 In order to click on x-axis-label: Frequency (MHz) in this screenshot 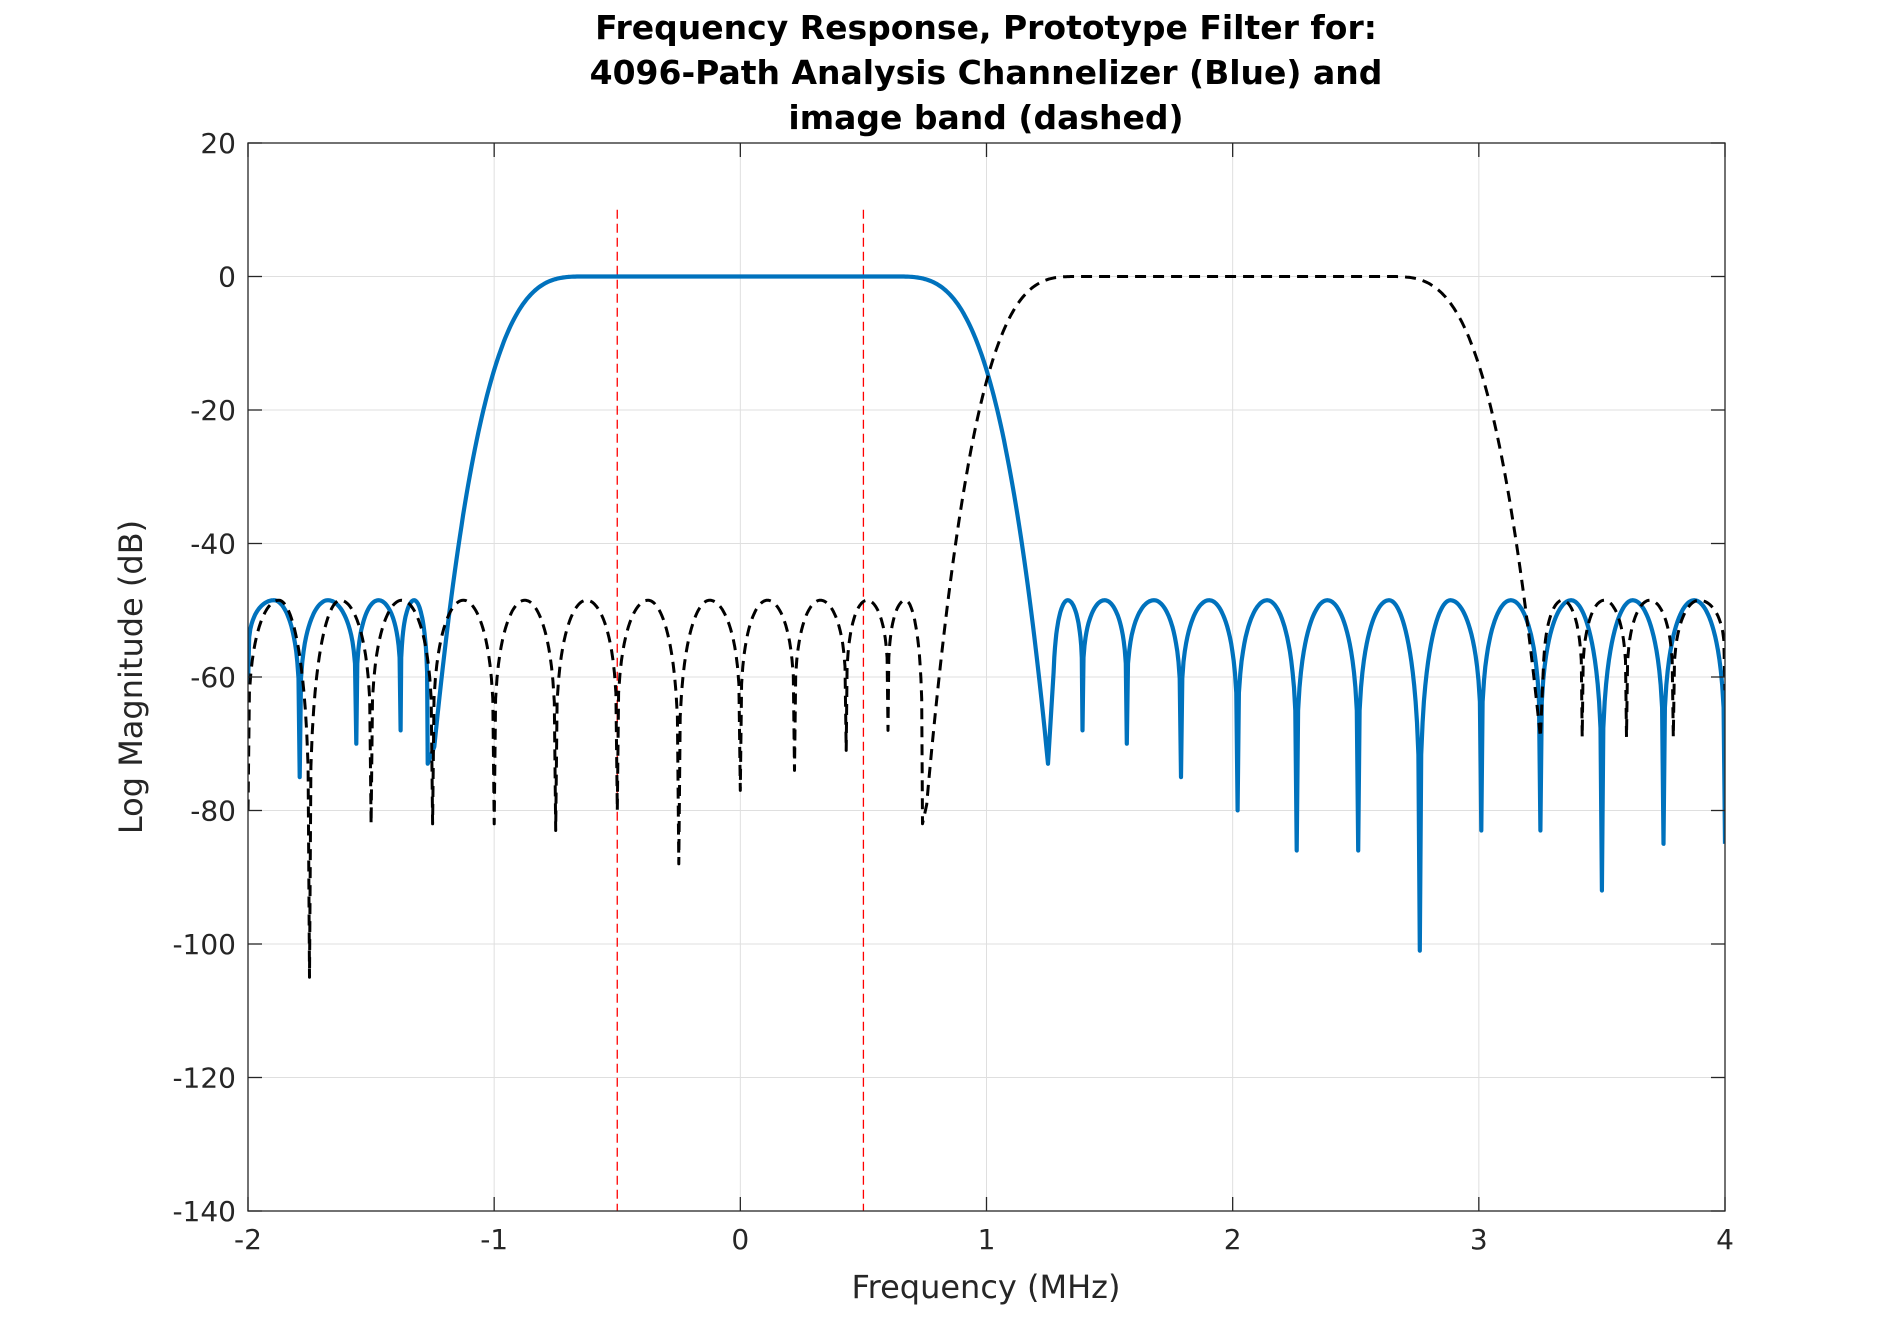, I will do `click(986, 1287)`.